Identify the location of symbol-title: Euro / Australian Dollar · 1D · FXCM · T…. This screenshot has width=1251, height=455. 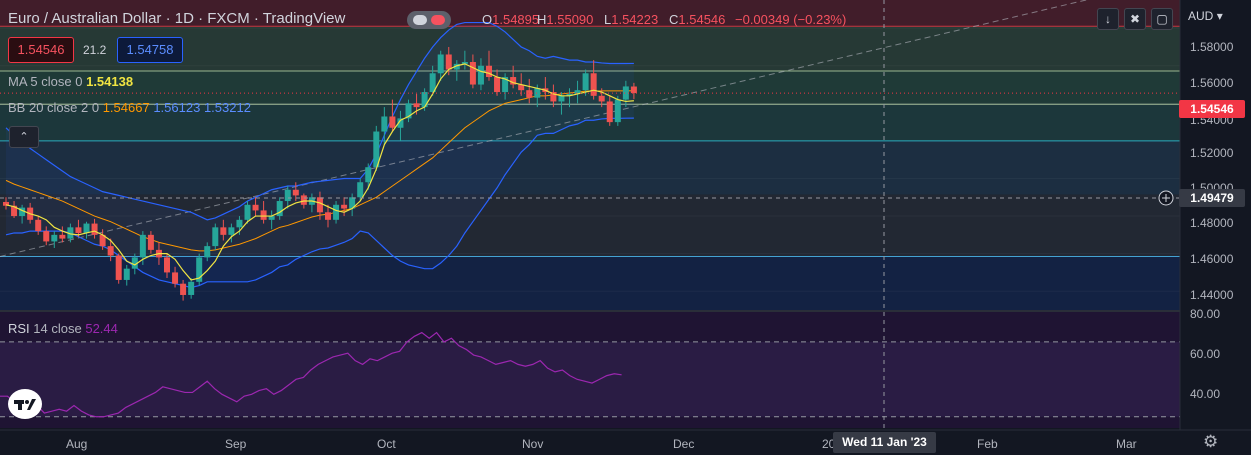
(177, 18).